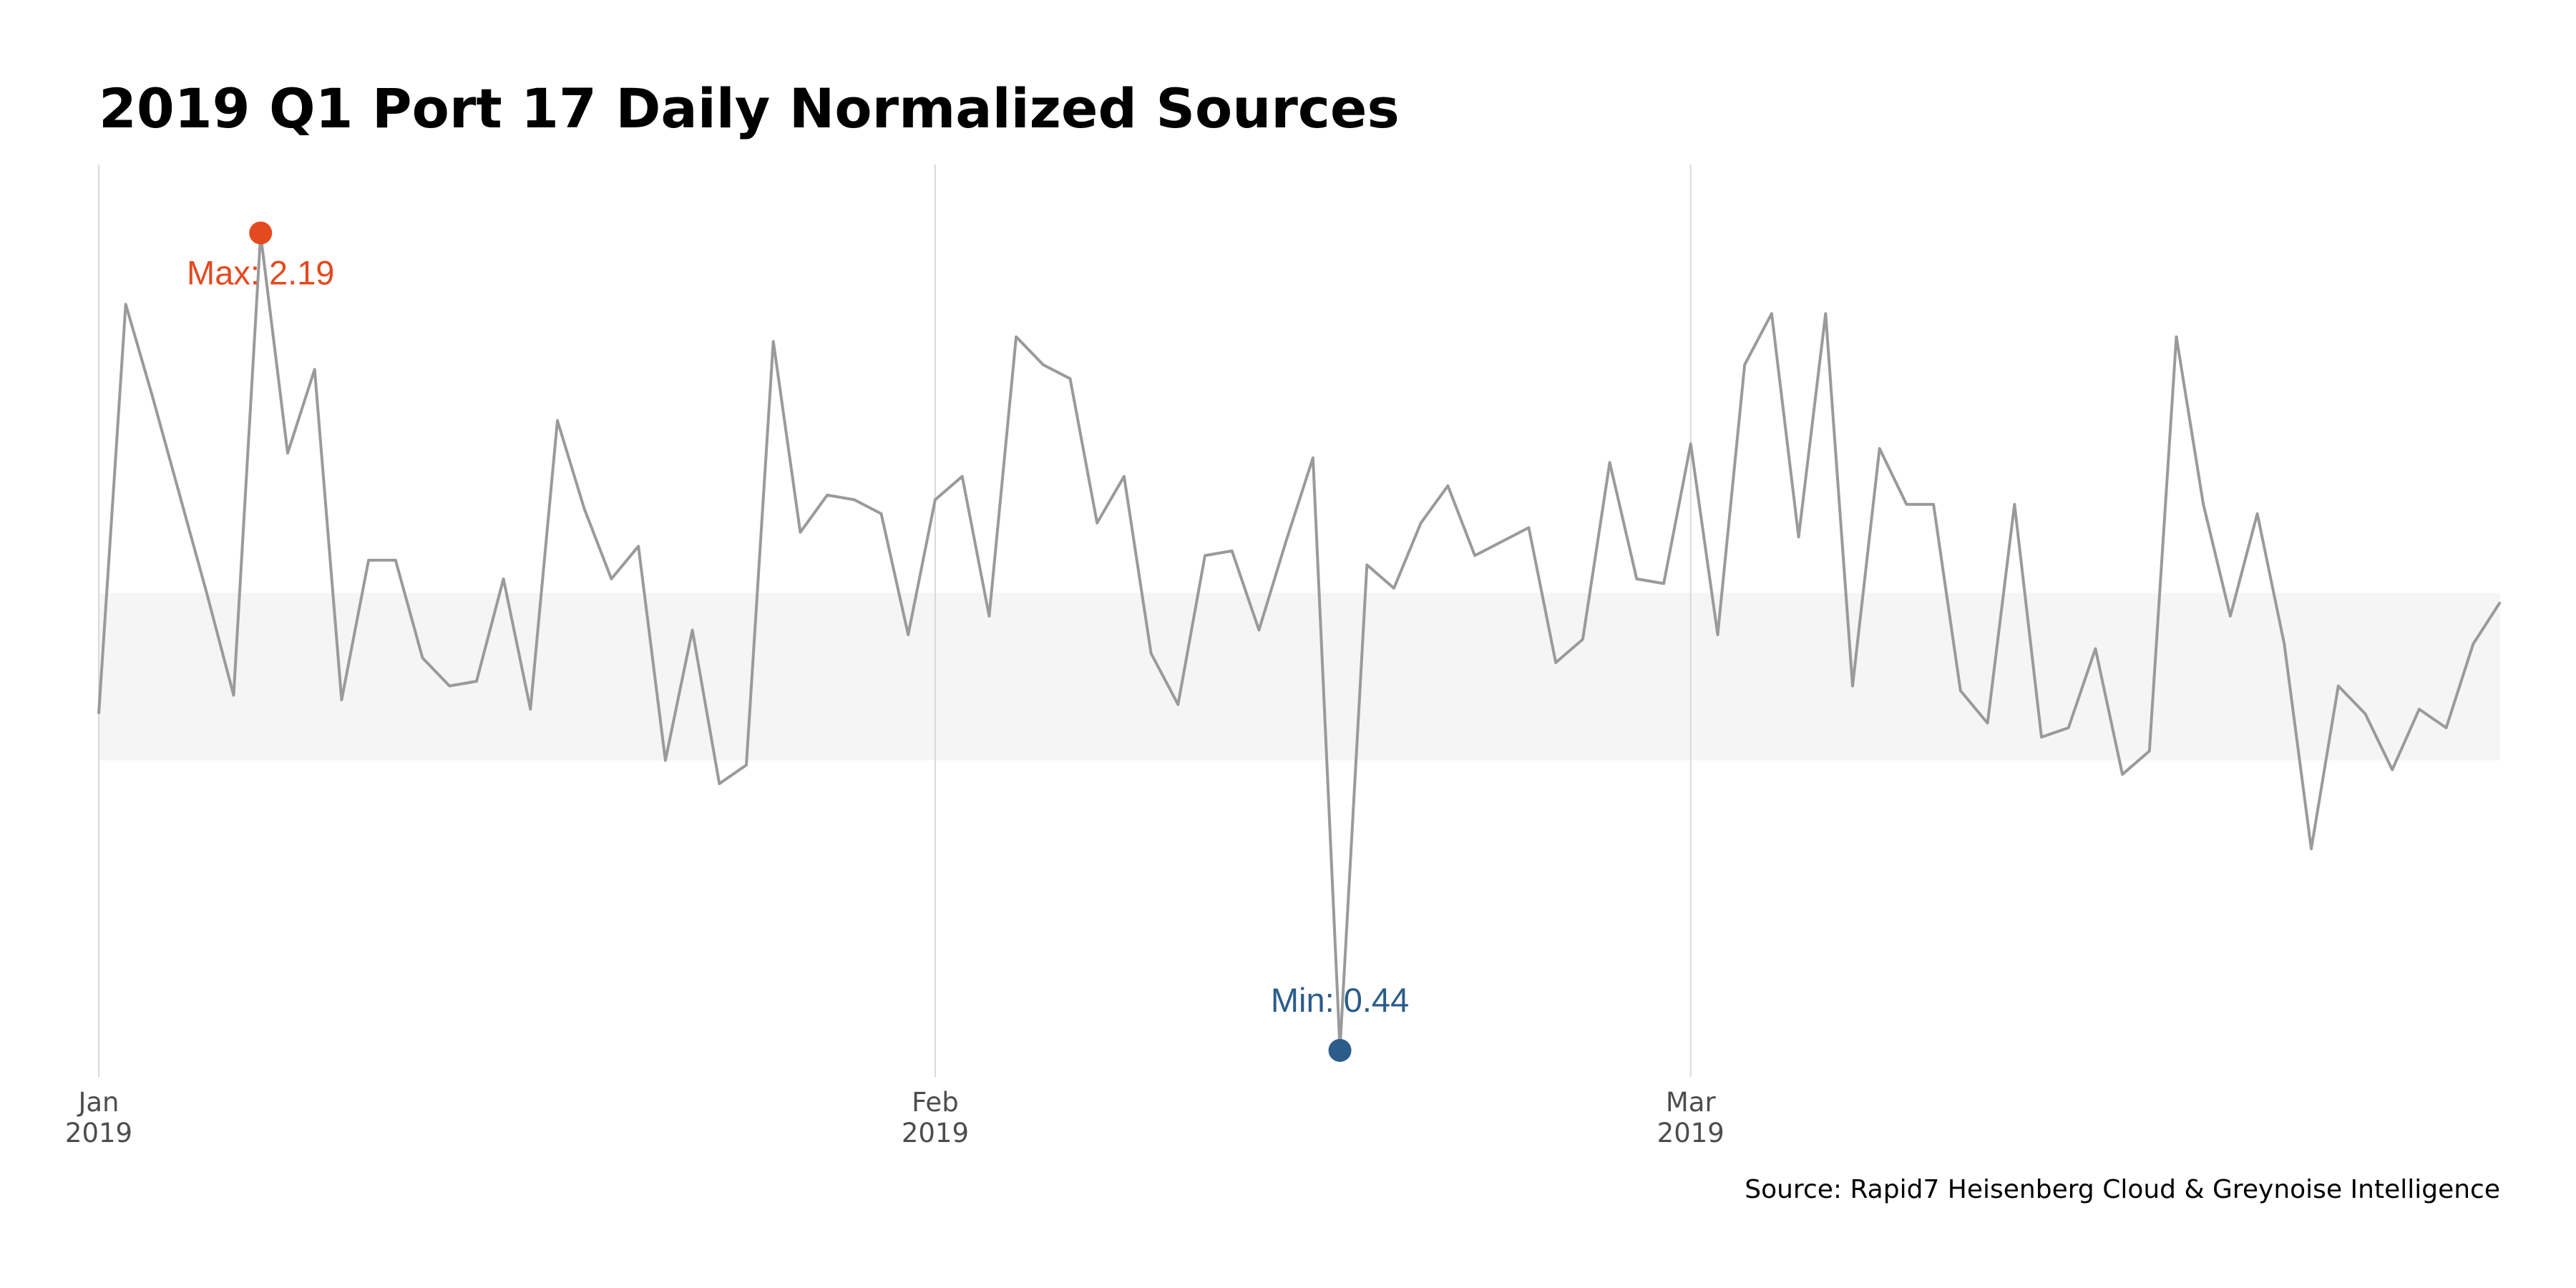  What do you see at coordinates (1340, 1000) in the screenshot?
I see `min-point-label: Min: 0.44` at bounding box center [1340, 1000].